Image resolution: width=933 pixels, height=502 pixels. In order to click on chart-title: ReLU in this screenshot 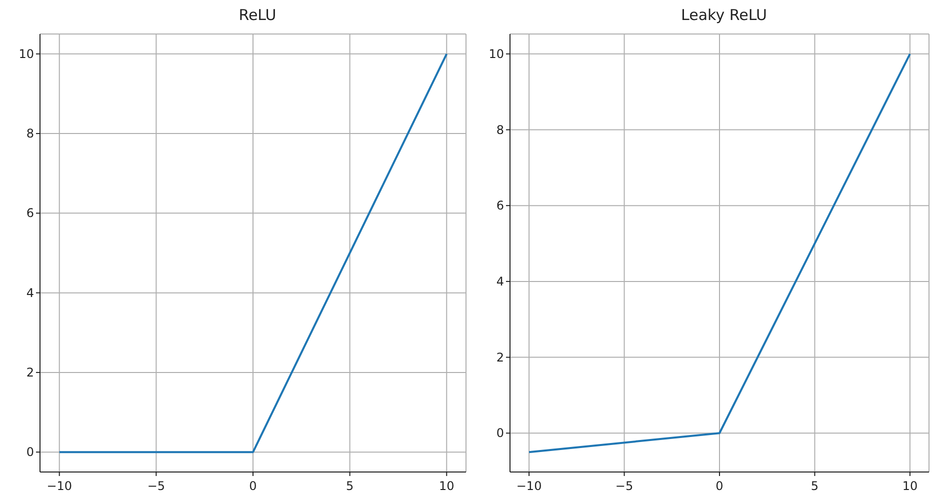, I will do `click(257, 15)`.